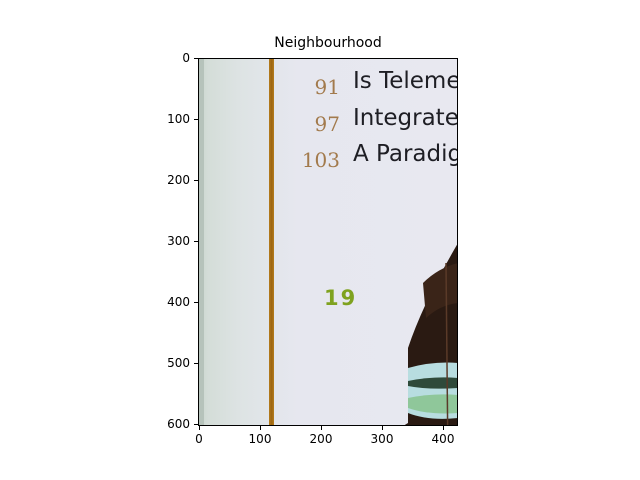 The image size is (640, 480). Describe the element at coordinates (443, 439) in the screenshot. I see `x-tick-label: 400` at that location.